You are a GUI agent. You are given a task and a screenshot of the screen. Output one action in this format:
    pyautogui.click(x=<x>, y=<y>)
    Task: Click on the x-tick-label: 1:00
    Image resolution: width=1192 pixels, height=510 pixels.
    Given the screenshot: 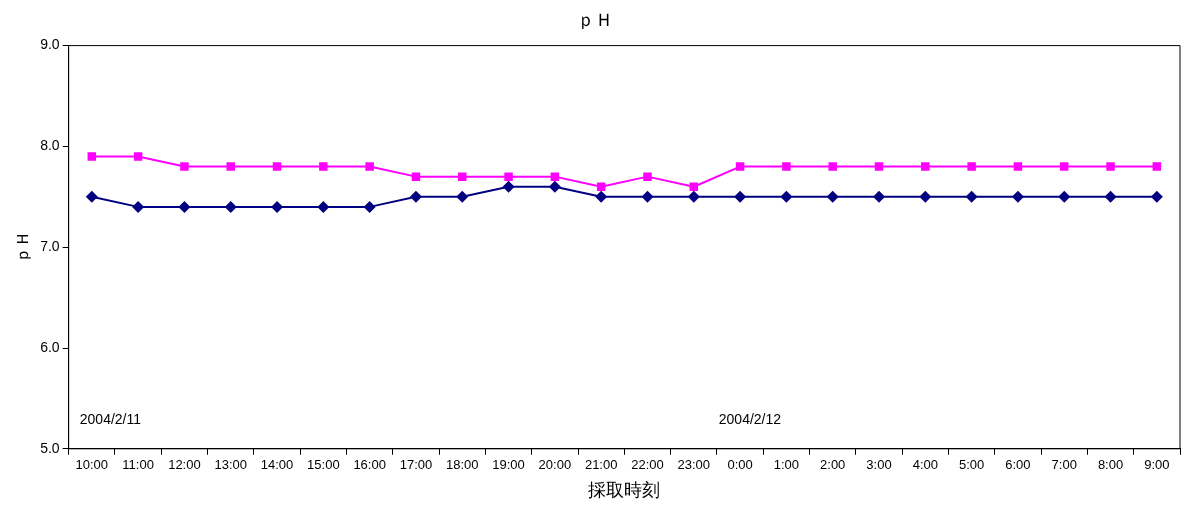 What is the action you would take?
    pyautogui.click(x=786, y=465)
    